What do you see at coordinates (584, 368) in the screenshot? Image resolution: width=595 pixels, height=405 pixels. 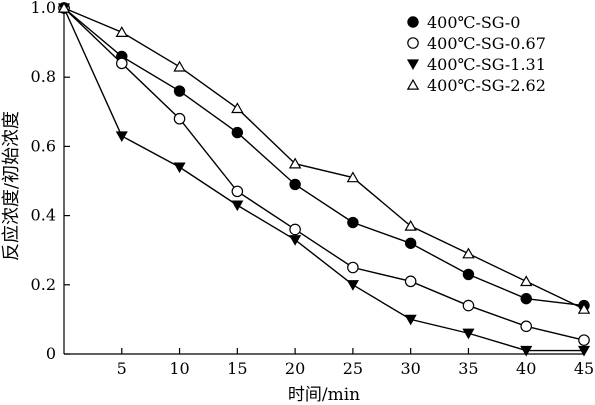 I see `x-tick-label: 45` at bounding box center [584, 368].